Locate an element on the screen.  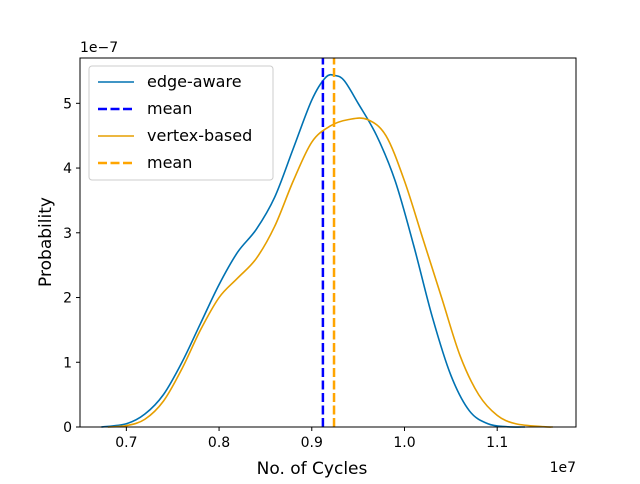
y-tick-label: 4 is located at coordinates (67, 169).